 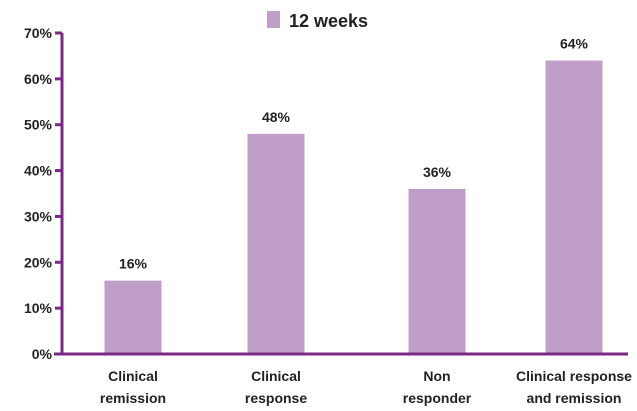 What do you see at coordinates (38, 171) in the screenshot?
I see `y-tick-label: 40%` at bounding box center [38, 171].